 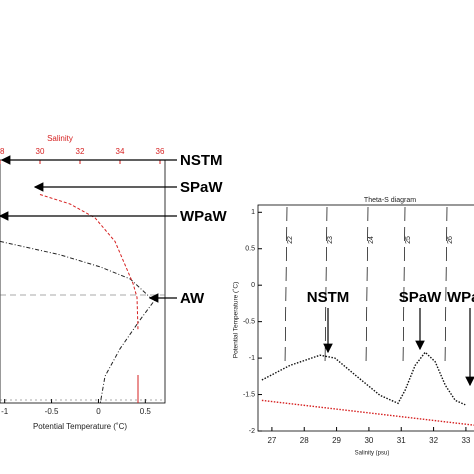 What do you see at coordinates (60, 138) in the screenshot?
I see `x2-axis-title: Salinity` at bounding box center [60, 138].